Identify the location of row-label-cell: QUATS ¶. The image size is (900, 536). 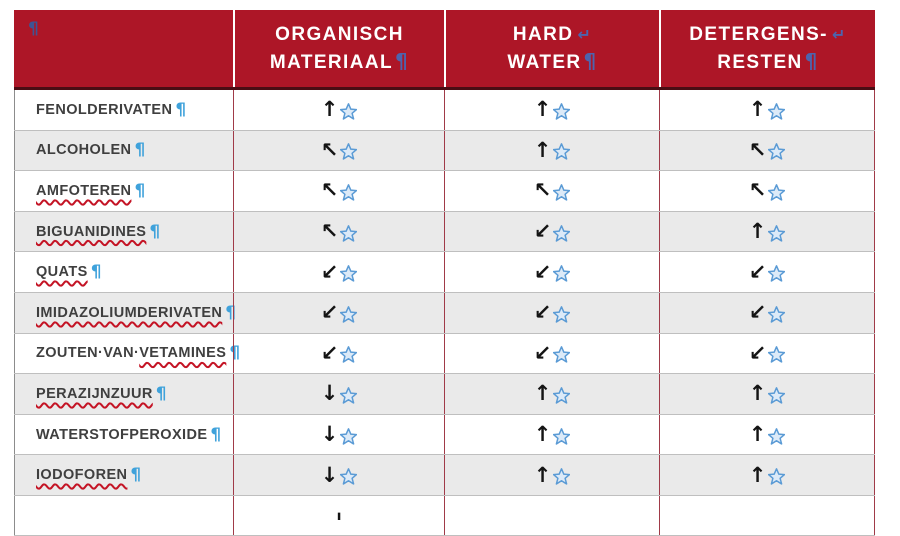
(123, 272).